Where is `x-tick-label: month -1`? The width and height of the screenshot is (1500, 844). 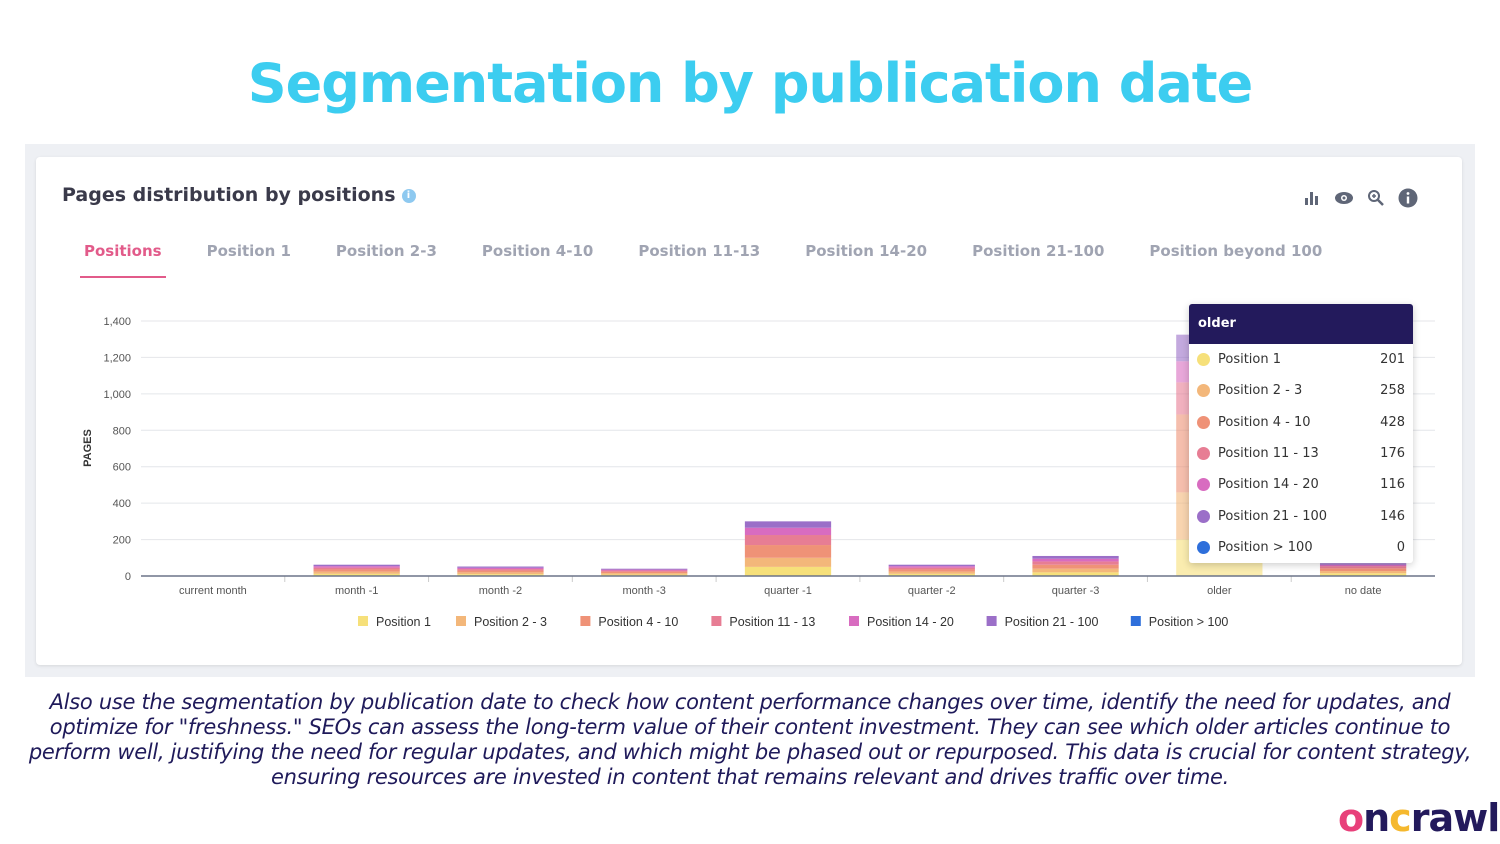
x-tick-label: month -1 is located at coordinates (356, 591).